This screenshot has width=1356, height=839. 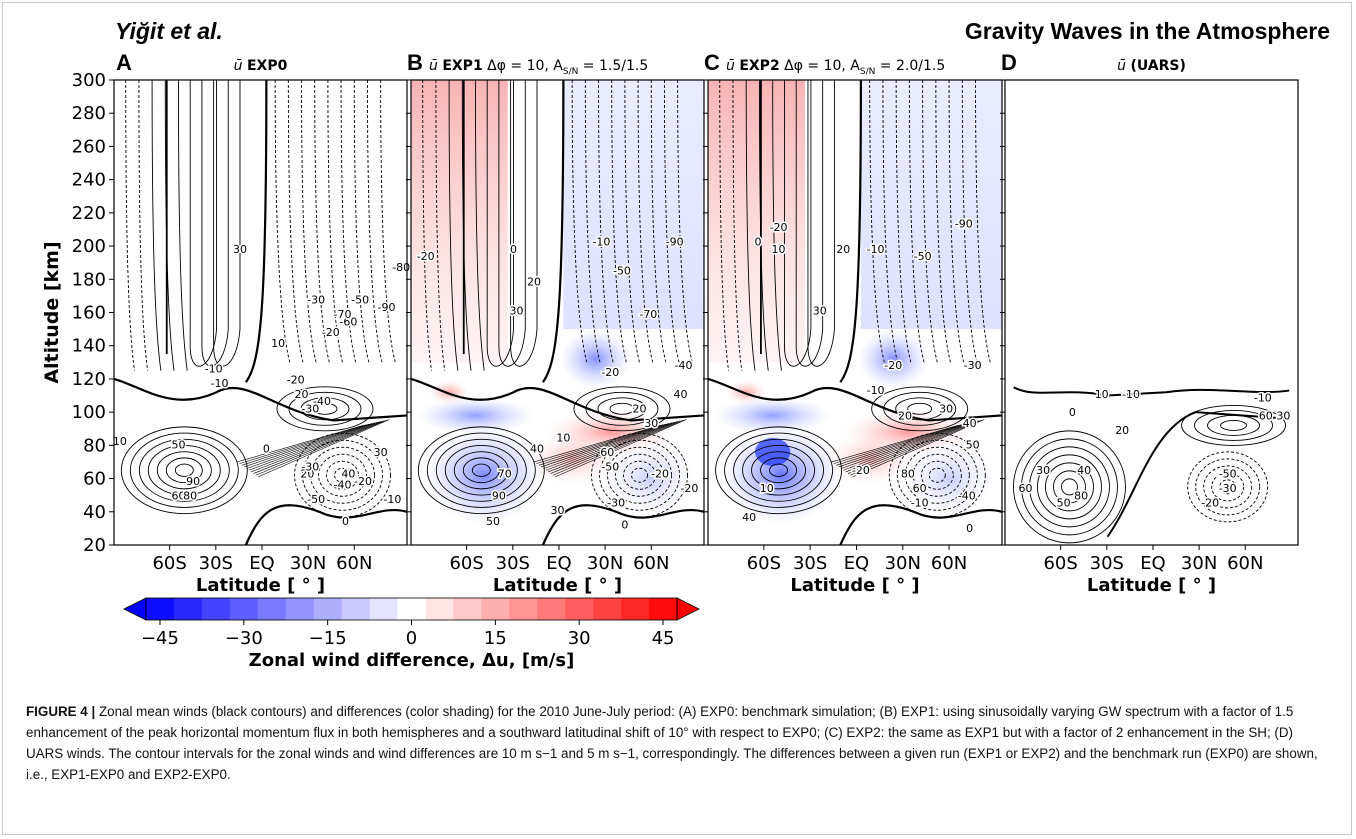 What do you see at coordinates (178, 495) in the screenshot?
I see `contour-label: 60` at bounding box center [178, 495].